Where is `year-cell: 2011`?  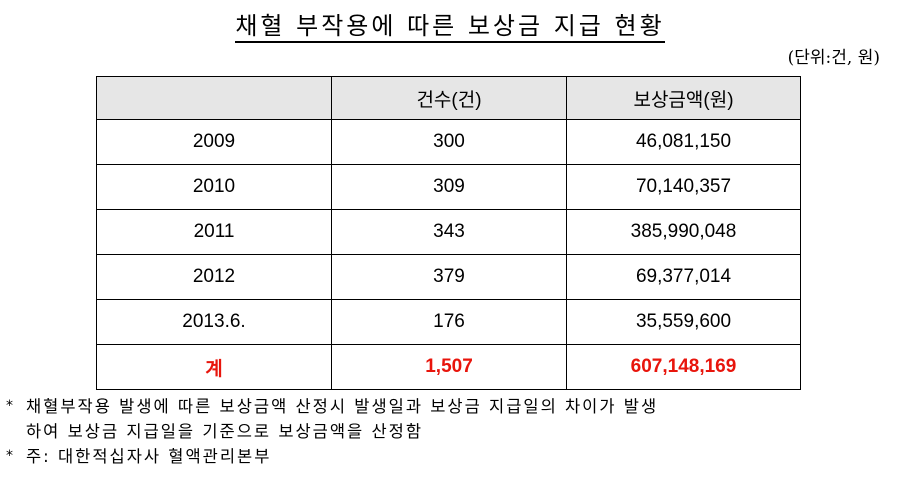
year-cell: 2011 is located at coordinates (214, 232).